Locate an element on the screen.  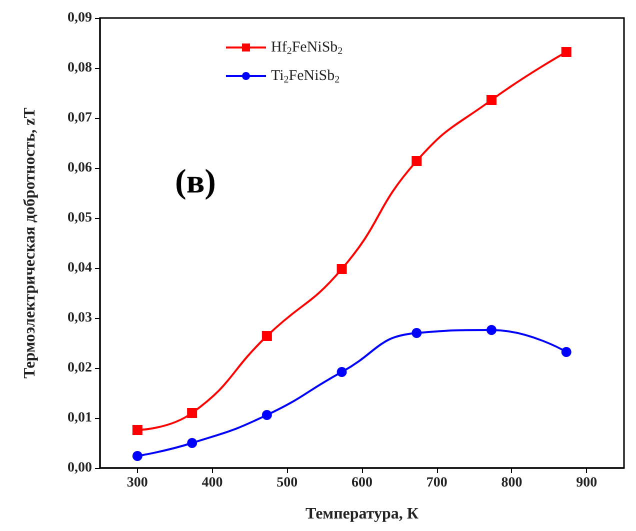
x-tick-label: 900 is located at coordinates (587, 483).